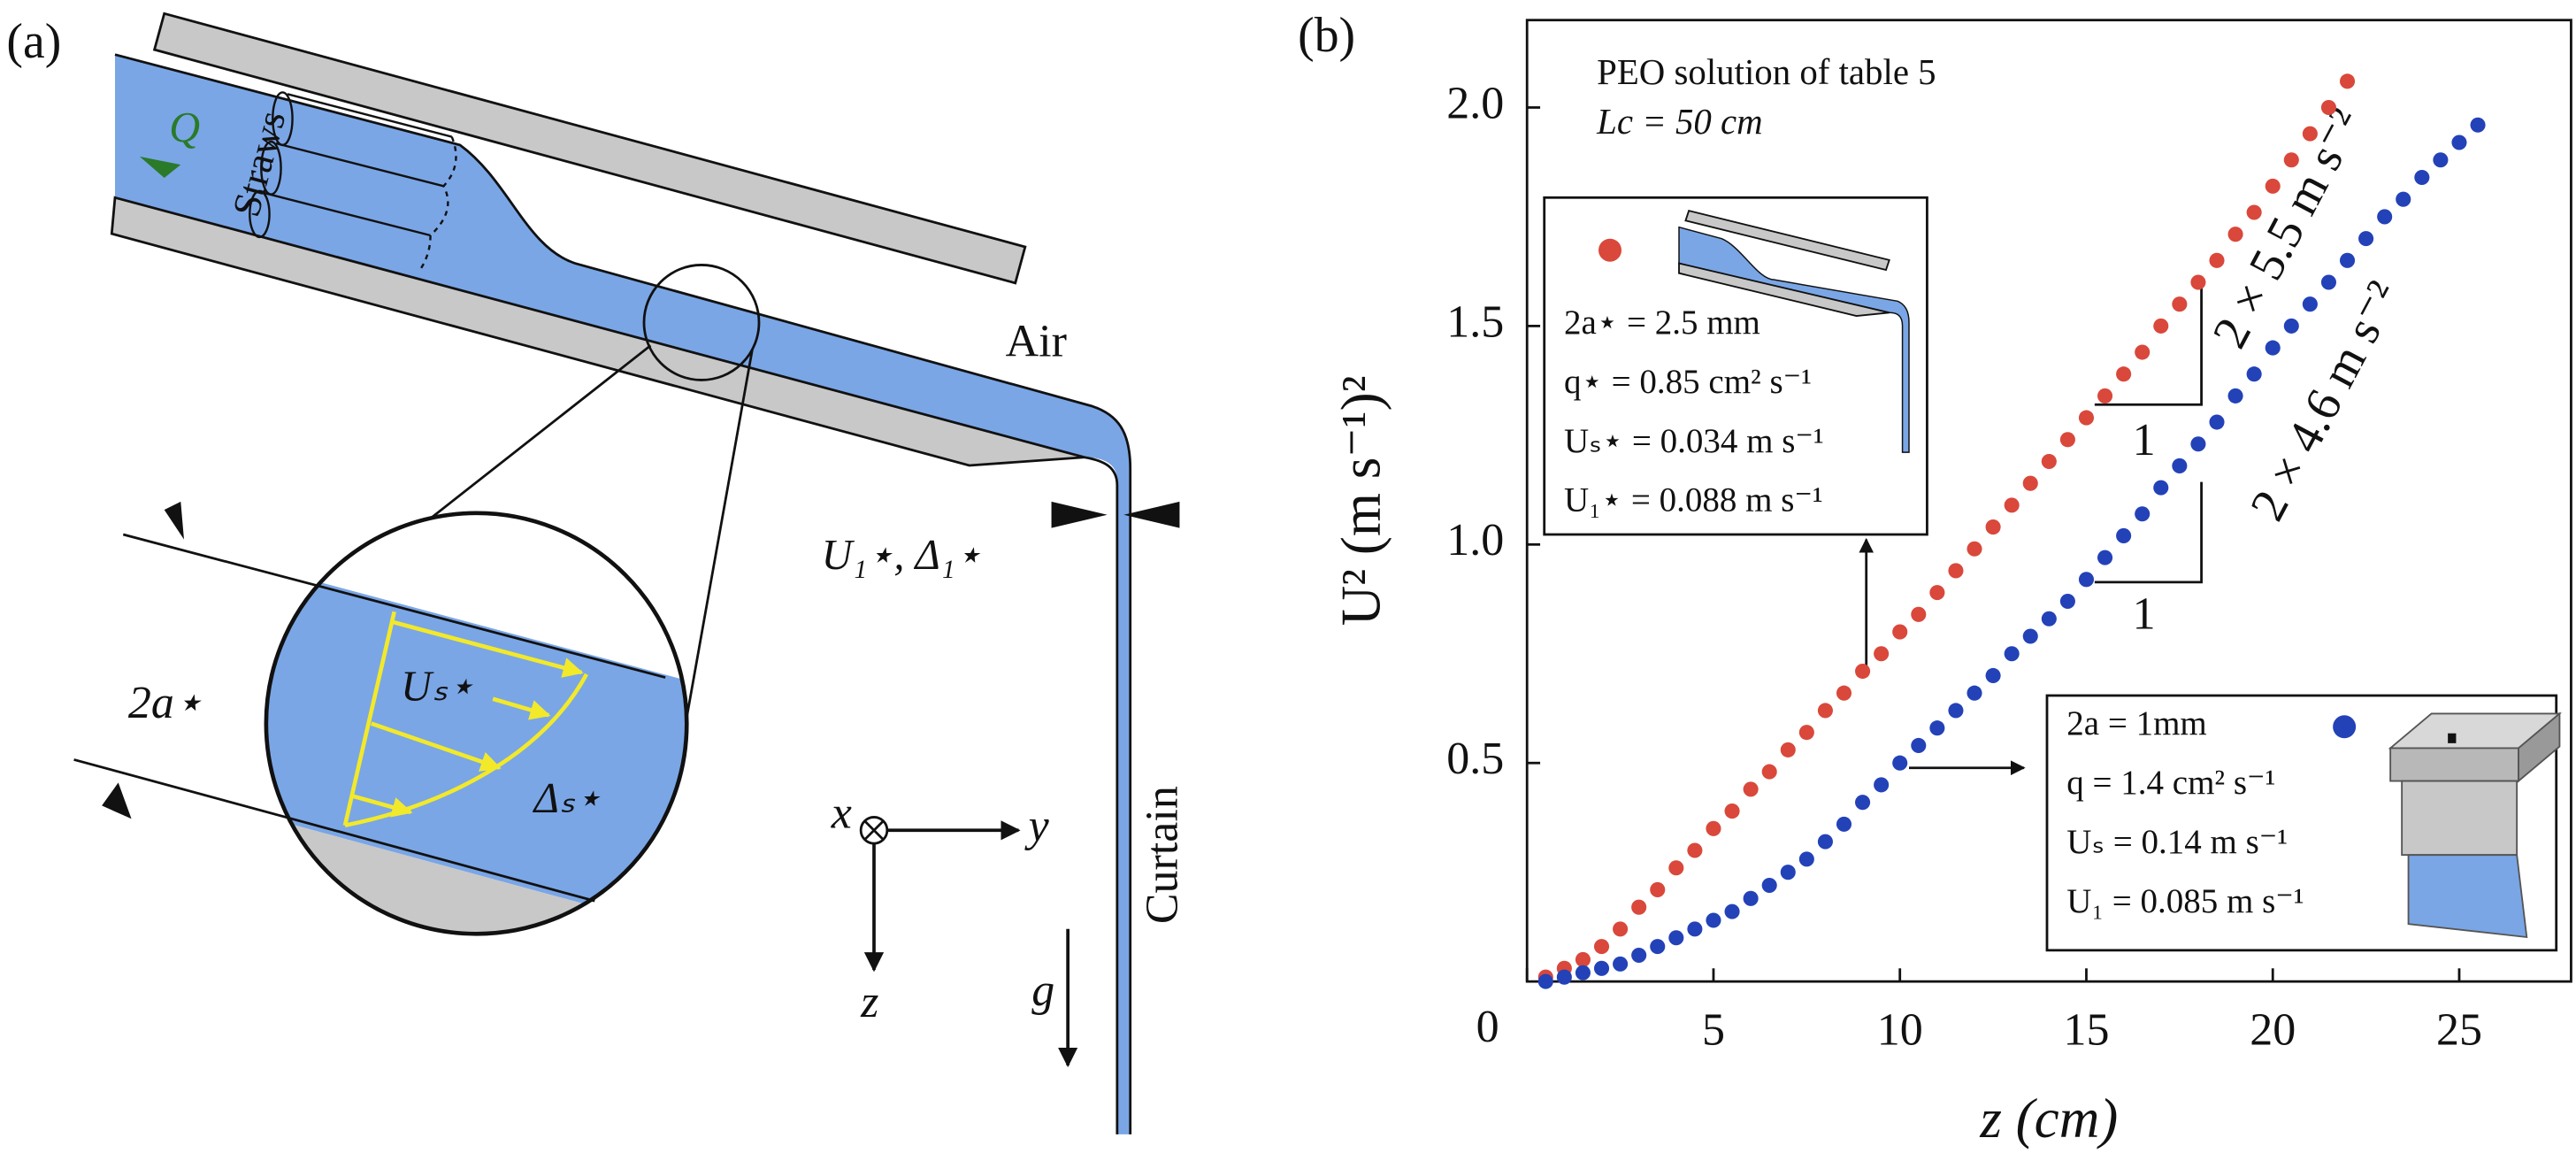  What do you see at coordinates (1662, 323) in the screenshot?
I see `inset-text: 2a⋆ = 2.5 mm` at bounding box center [1662, 323].